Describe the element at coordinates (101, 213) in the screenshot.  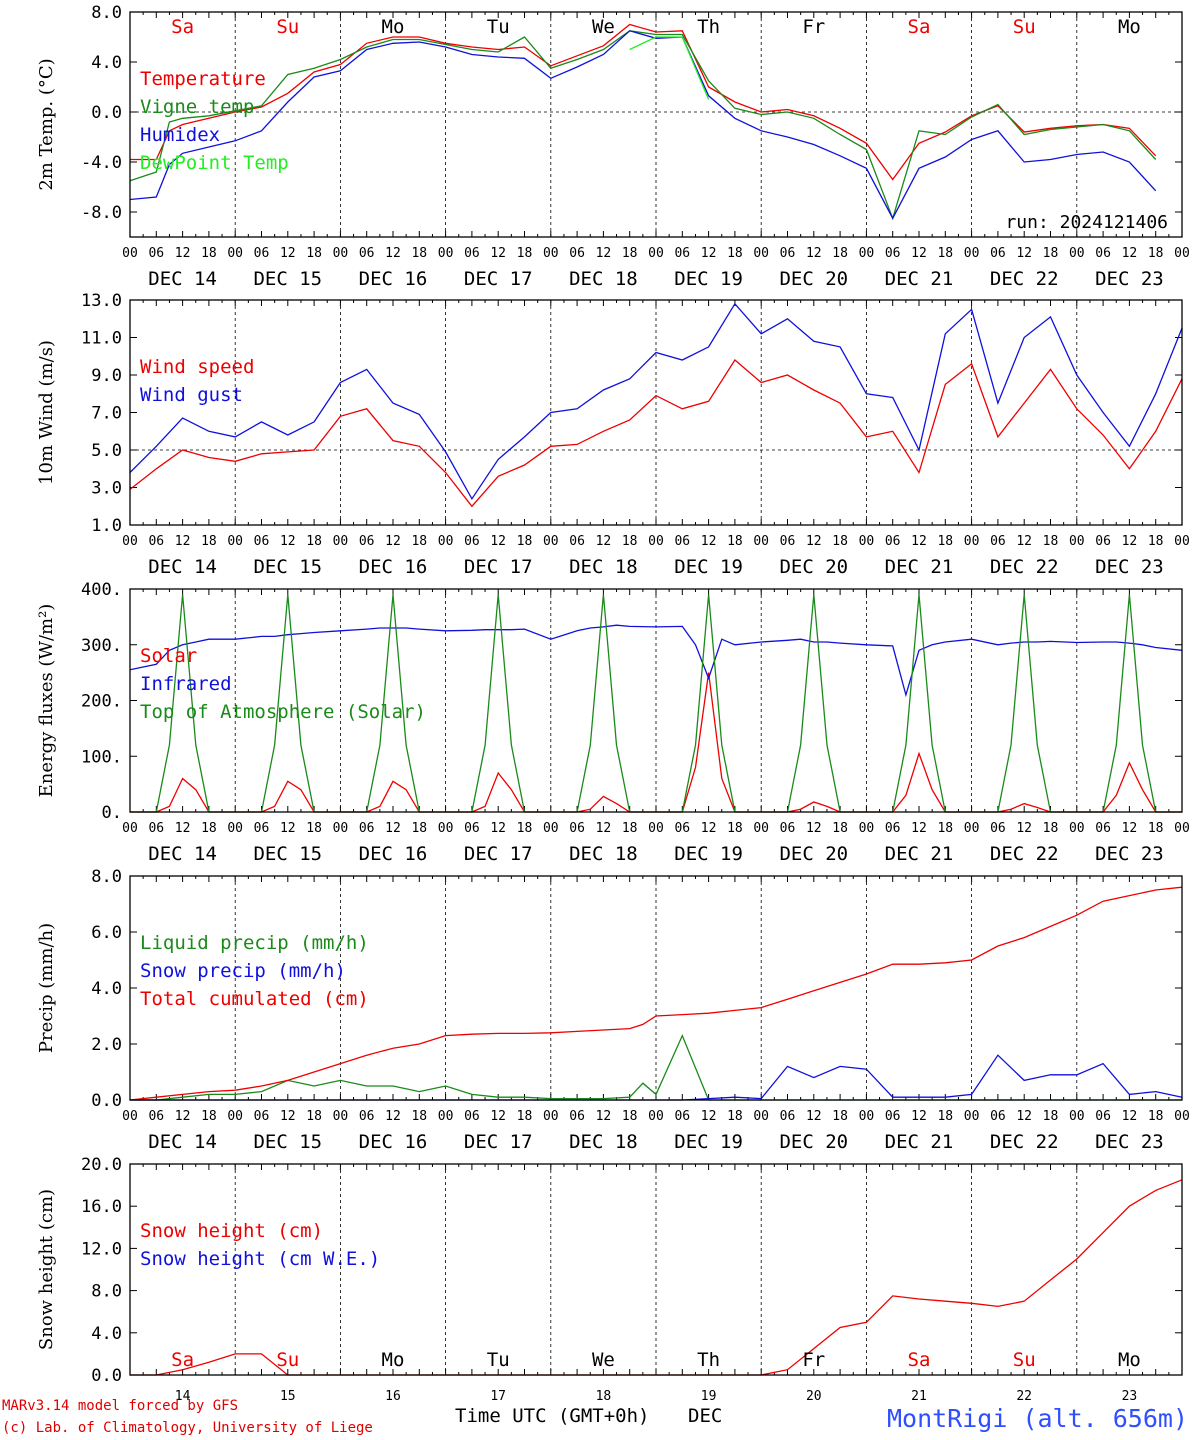
I see `y-tick-label: -8.0` at that location.